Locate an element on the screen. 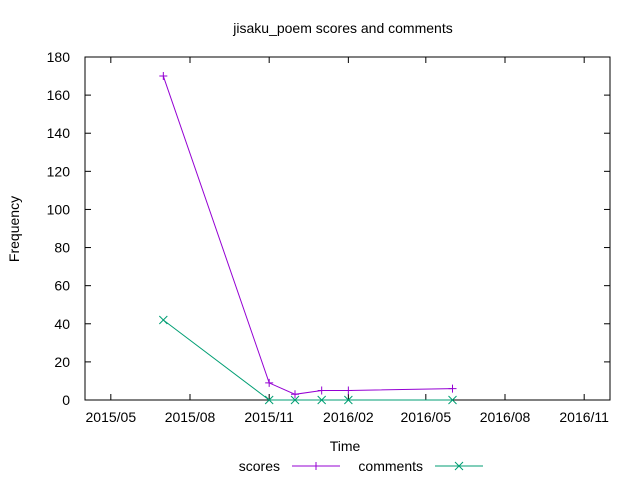 Image resolution: width=640 pixels, height=485 pixels. y-axis-label: Frequency is located at coordinates (14, 229).